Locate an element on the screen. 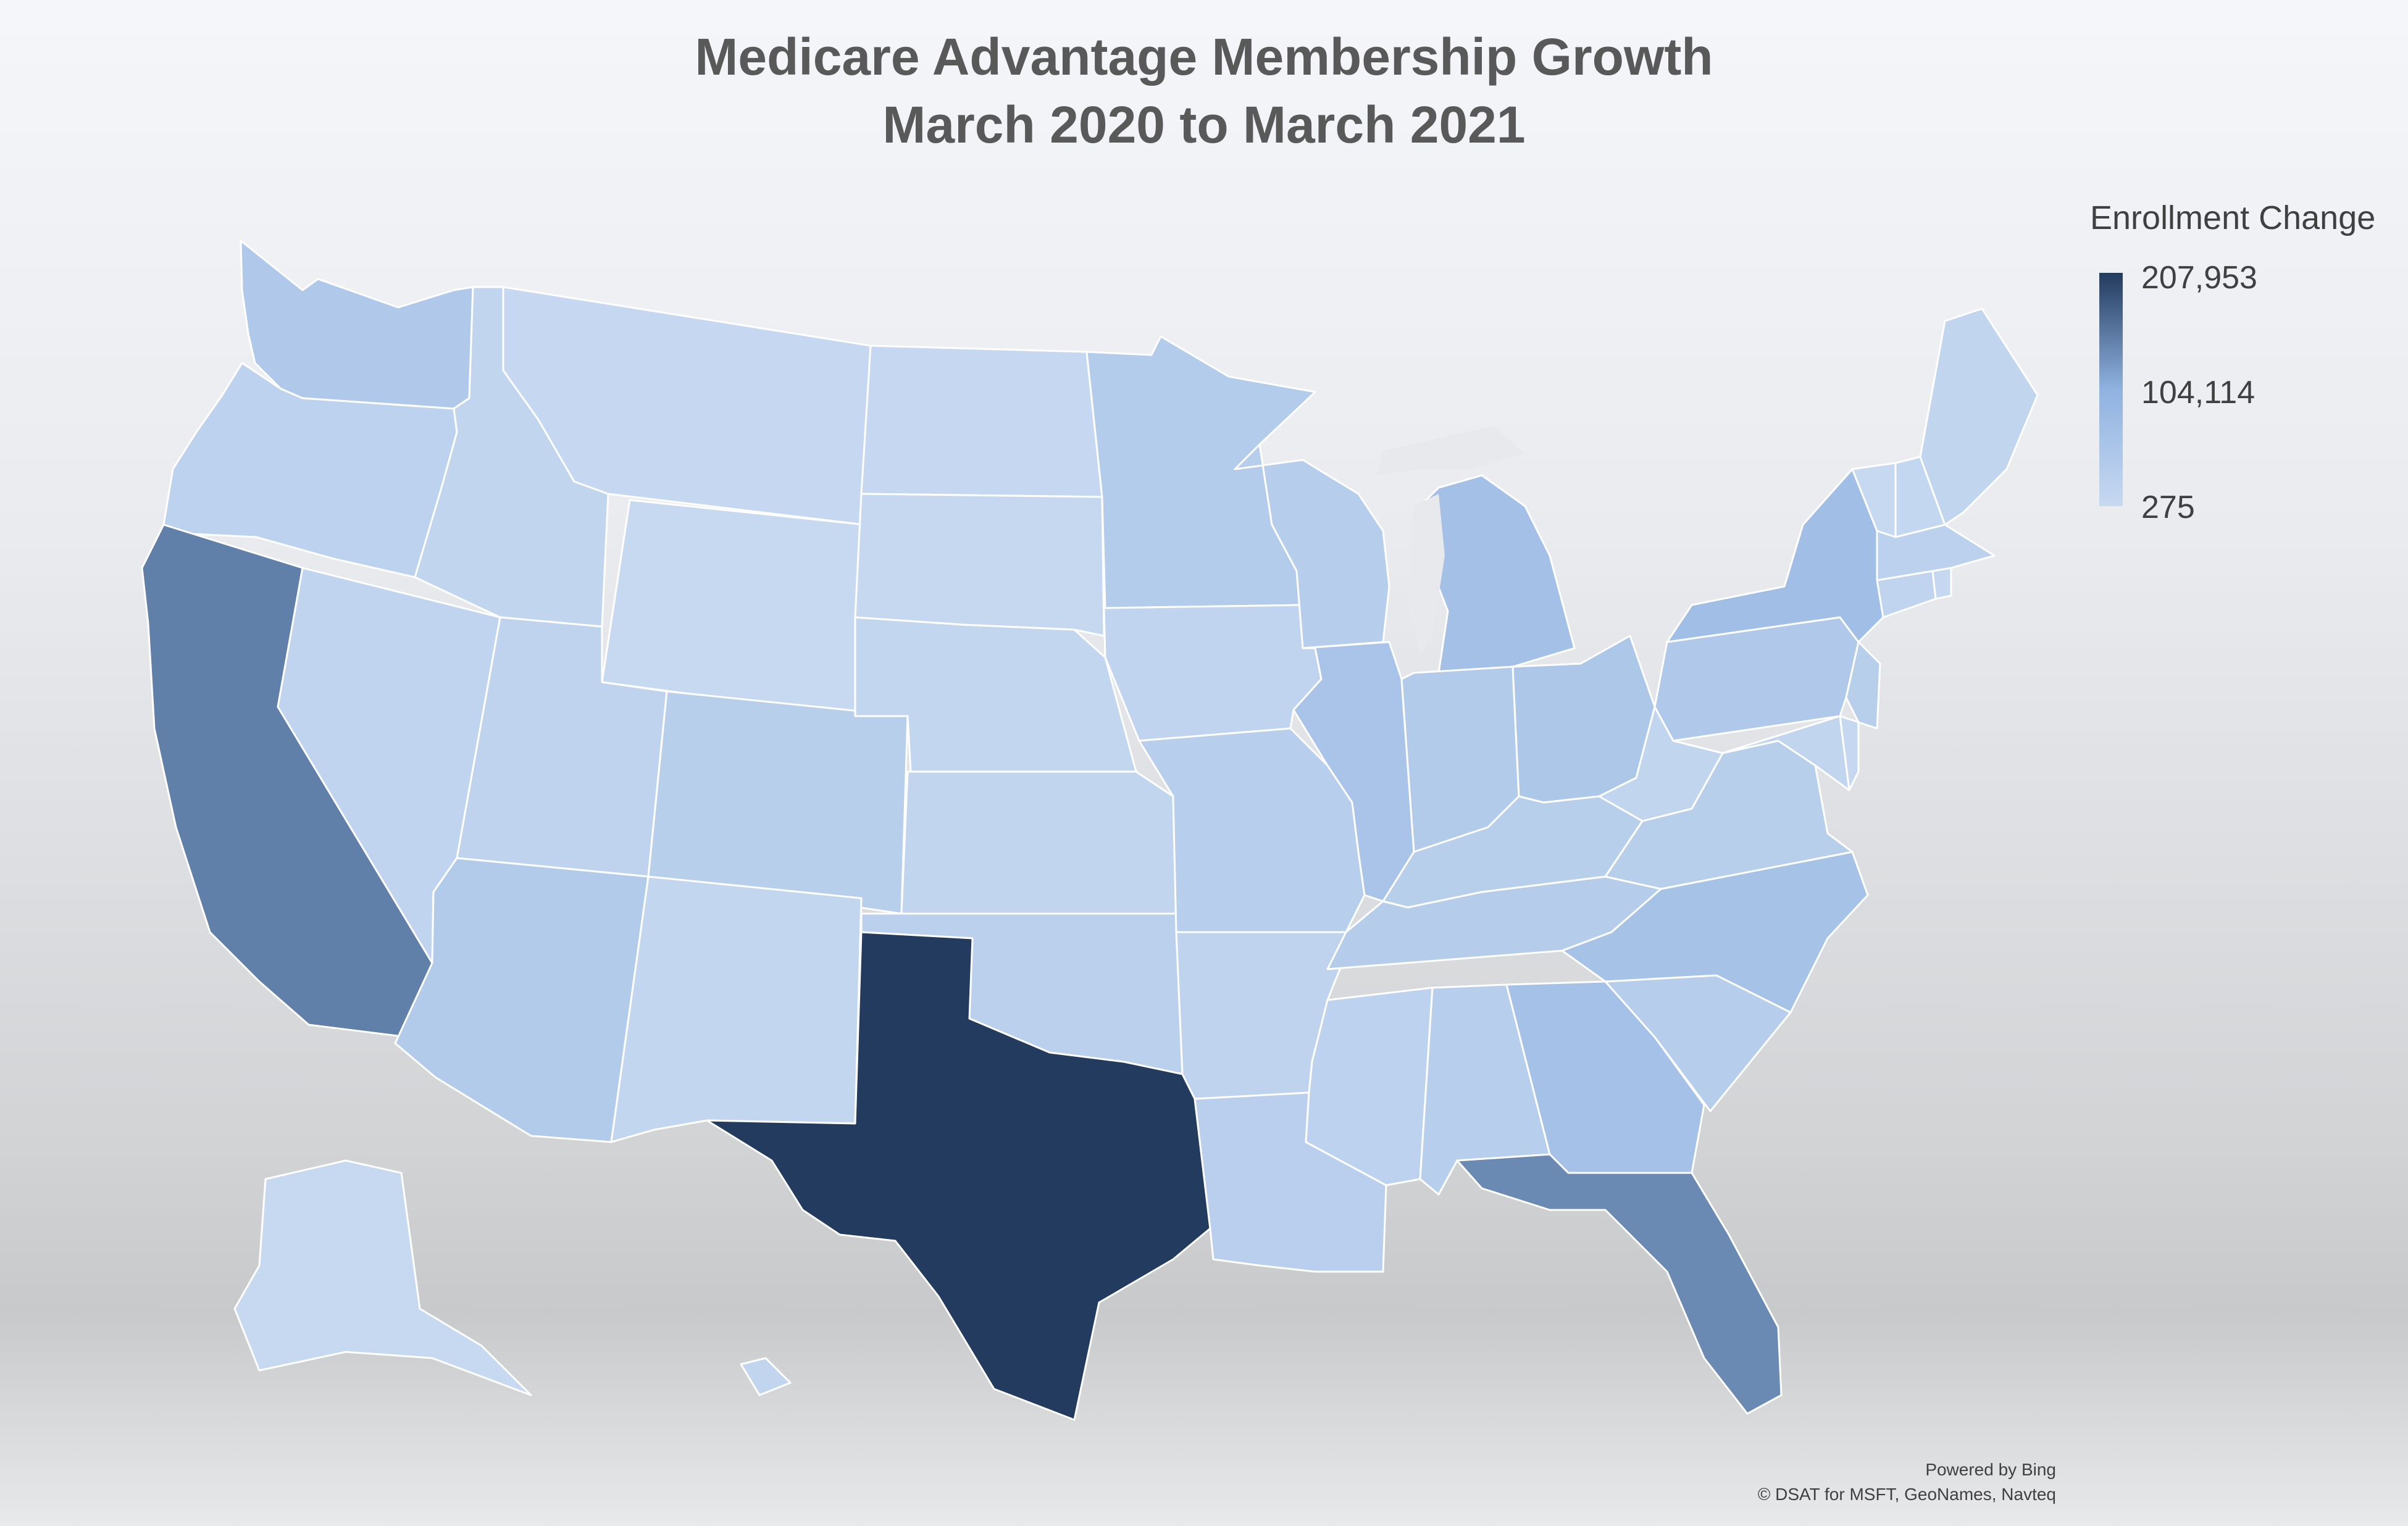 Image resolution: width=2408 pixels, height=1526 pixels. state-mi is located at coordinates (1497, 574).